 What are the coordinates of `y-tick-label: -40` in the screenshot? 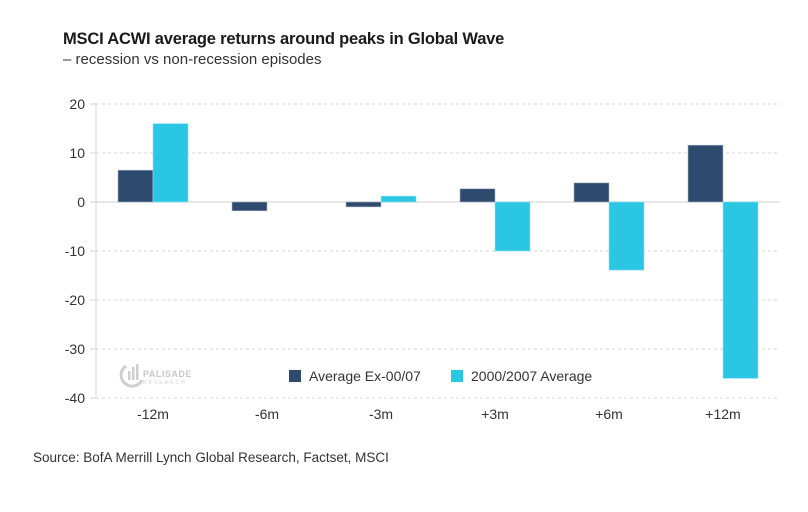 It's located at (75, 398).